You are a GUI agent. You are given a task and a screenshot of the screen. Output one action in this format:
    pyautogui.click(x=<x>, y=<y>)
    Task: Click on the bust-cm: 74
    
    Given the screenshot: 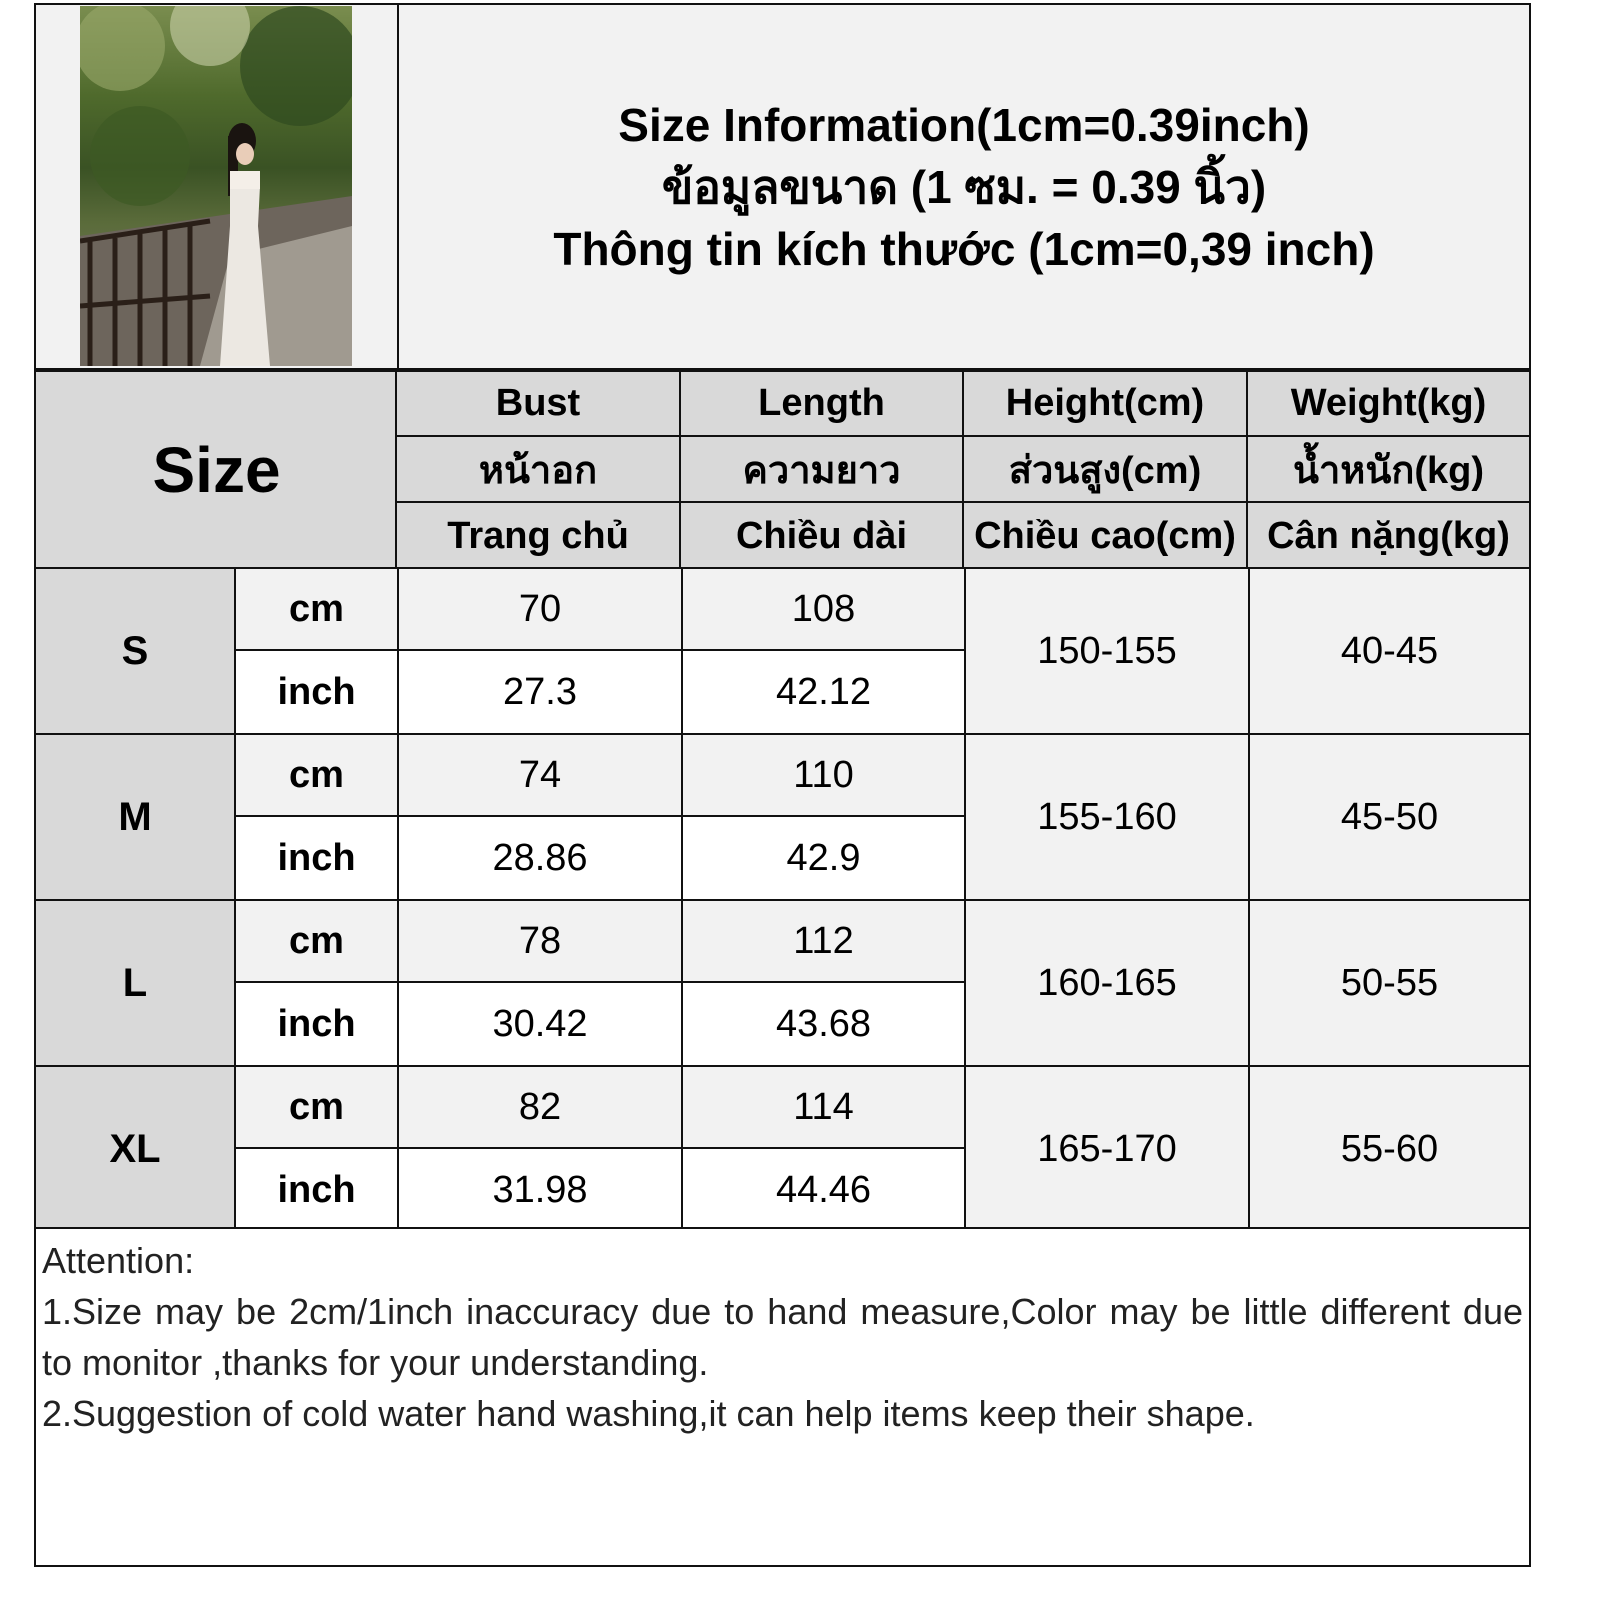 What is the action you would take?
    pyautogui.click(x=540, y=775)
    